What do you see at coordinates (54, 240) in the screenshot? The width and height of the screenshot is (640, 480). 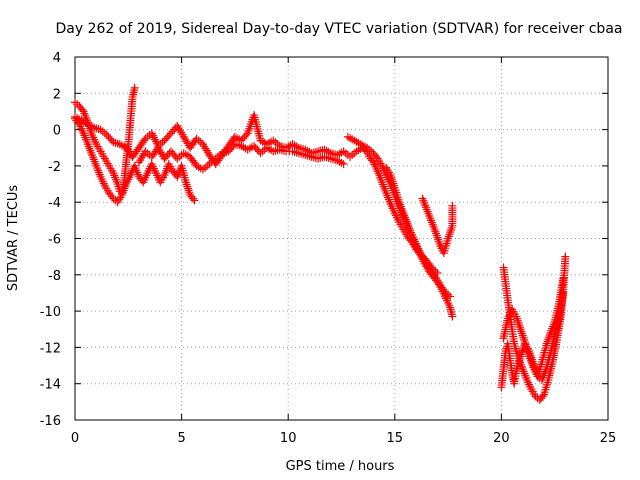 I see `y-tick-label: -6` at bounding box center [54, 240].